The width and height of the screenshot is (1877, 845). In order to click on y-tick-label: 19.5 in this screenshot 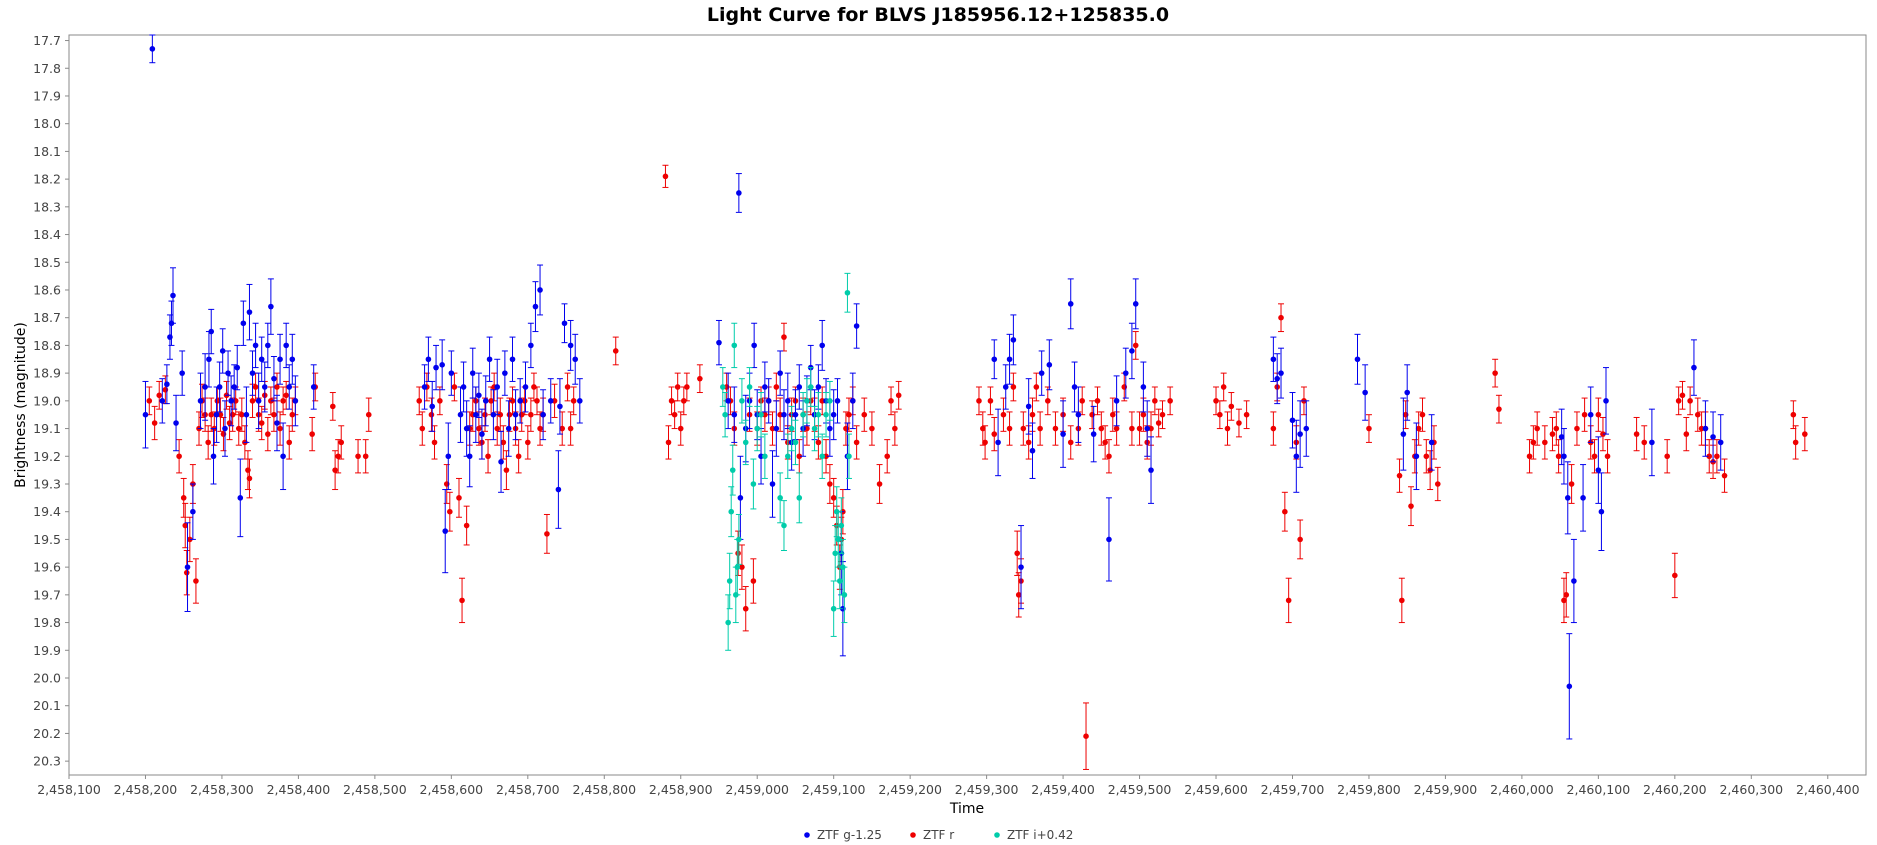, I will do `click(47, 539)`.